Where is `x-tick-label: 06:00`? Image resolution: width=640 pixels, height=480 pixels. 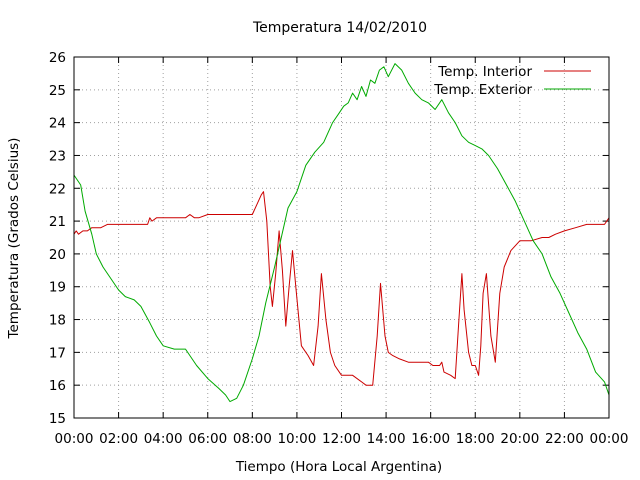
x-tick-label: 06:00 is located at coordinates (207, 439).